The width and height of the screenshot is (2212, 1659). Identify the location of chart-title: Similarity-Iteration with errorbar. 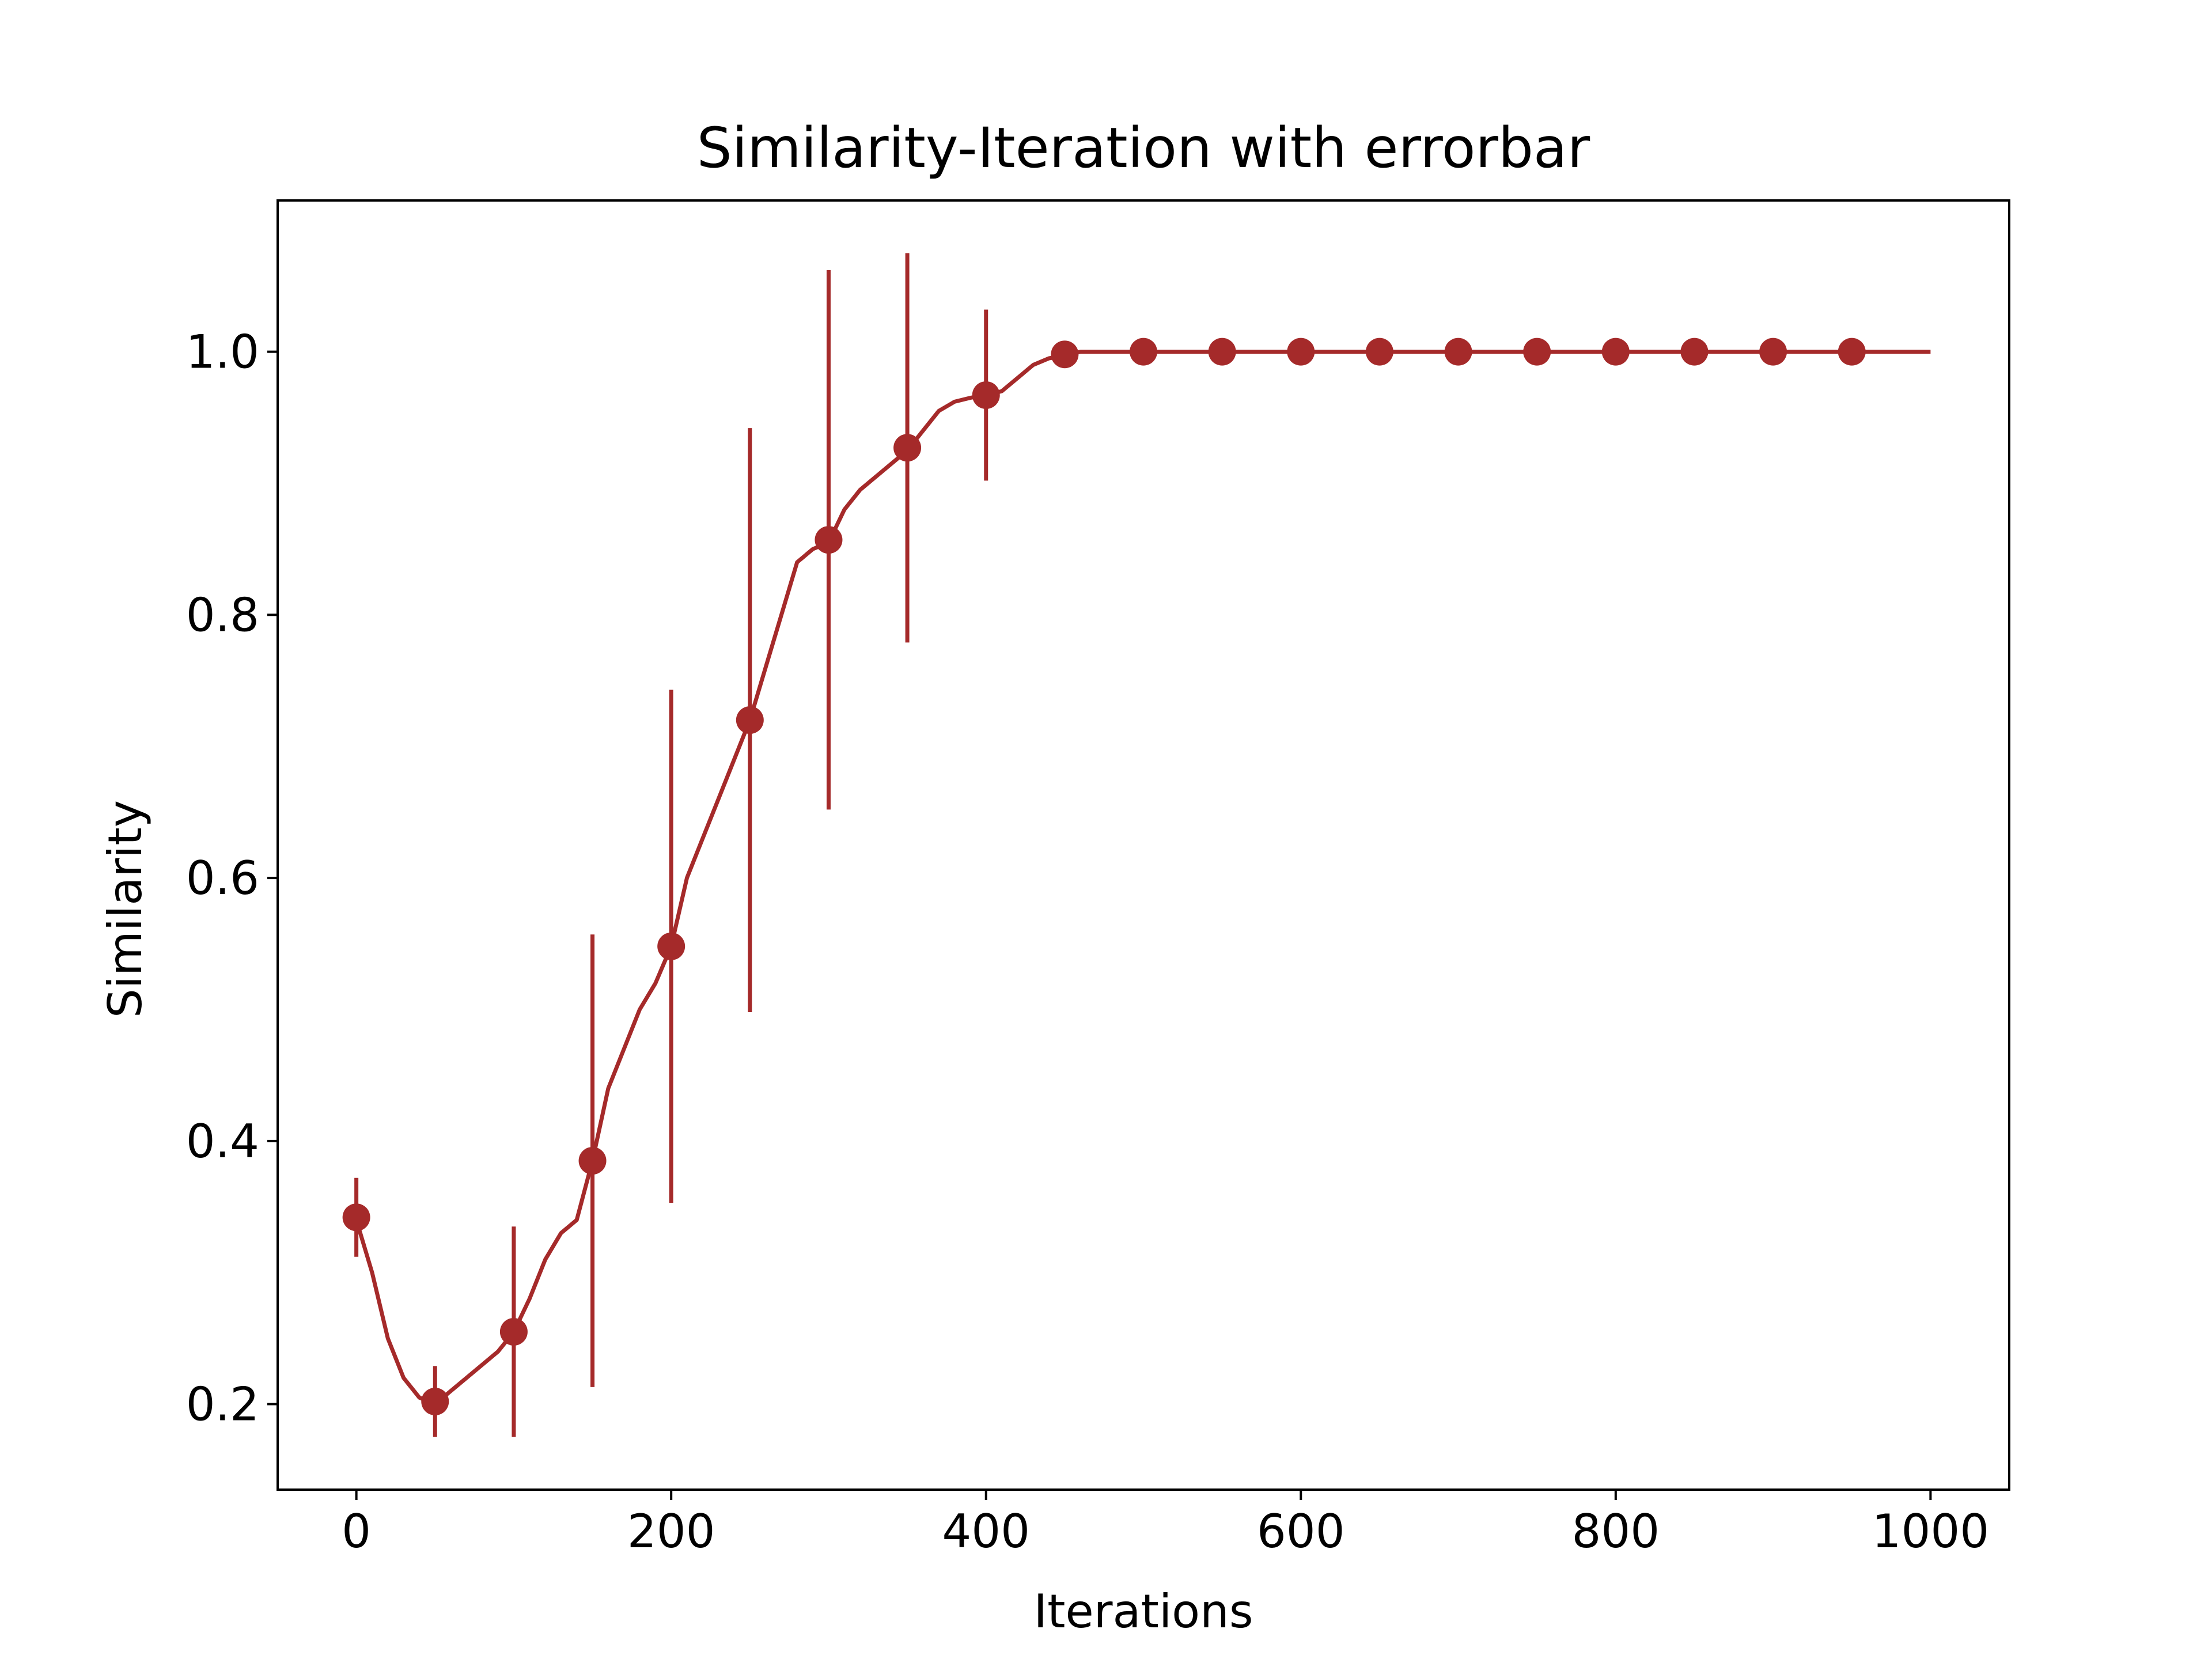
(1143, 148).